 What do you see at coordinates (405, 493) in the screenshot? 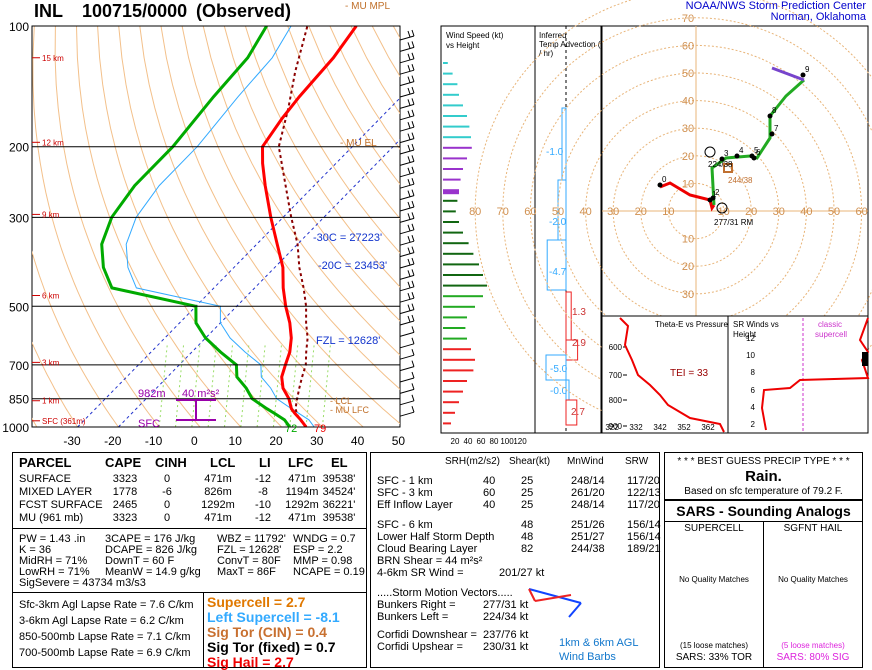
I see `kinematic-cell: SFC - 3 km` at bounding box center [405, 493].